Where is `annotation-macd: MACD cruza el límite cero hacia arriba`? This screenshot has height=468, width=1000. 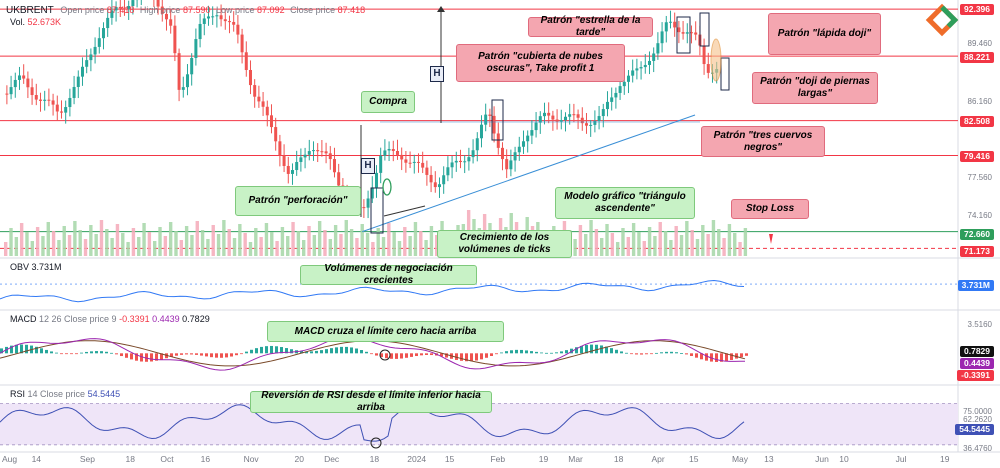
annotation-macd: MACD cruza el límite cero hacia arriba is located at coordinates (385, 331).